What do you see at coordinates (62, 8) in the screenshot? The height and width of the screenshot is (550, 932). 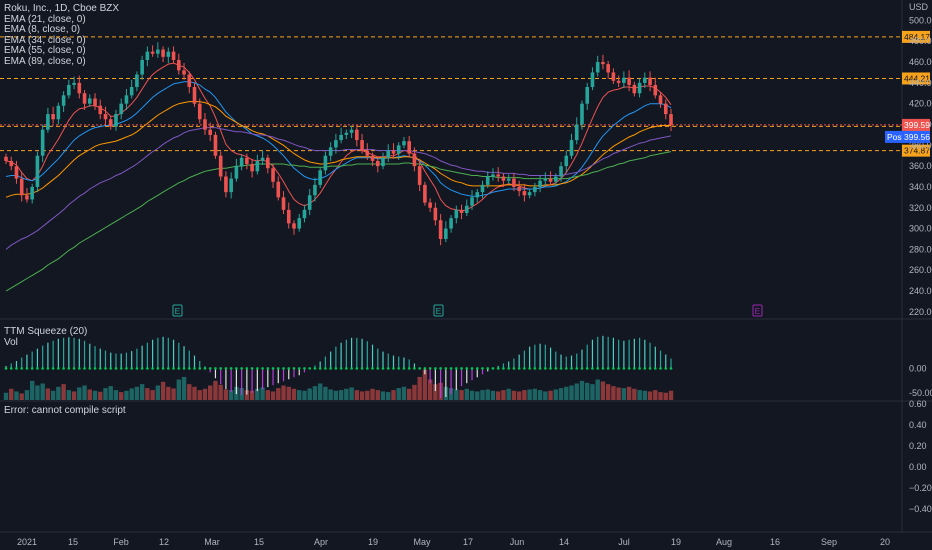 I see `legend-symbol: Roku, Inc., 1D, Cboe BZX` at bounding box center [62, 8].